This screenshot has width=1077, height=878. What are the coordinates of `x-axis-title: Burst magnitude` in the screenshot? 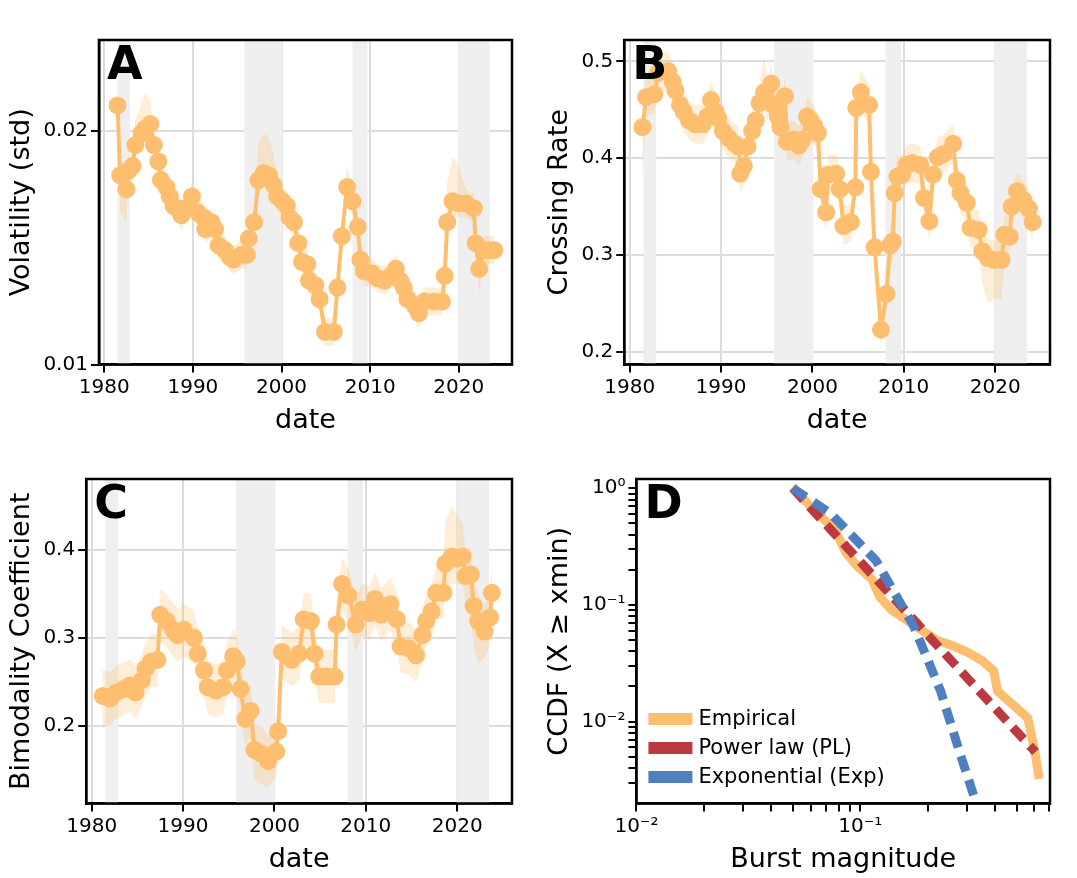 It's located at (843, 857).